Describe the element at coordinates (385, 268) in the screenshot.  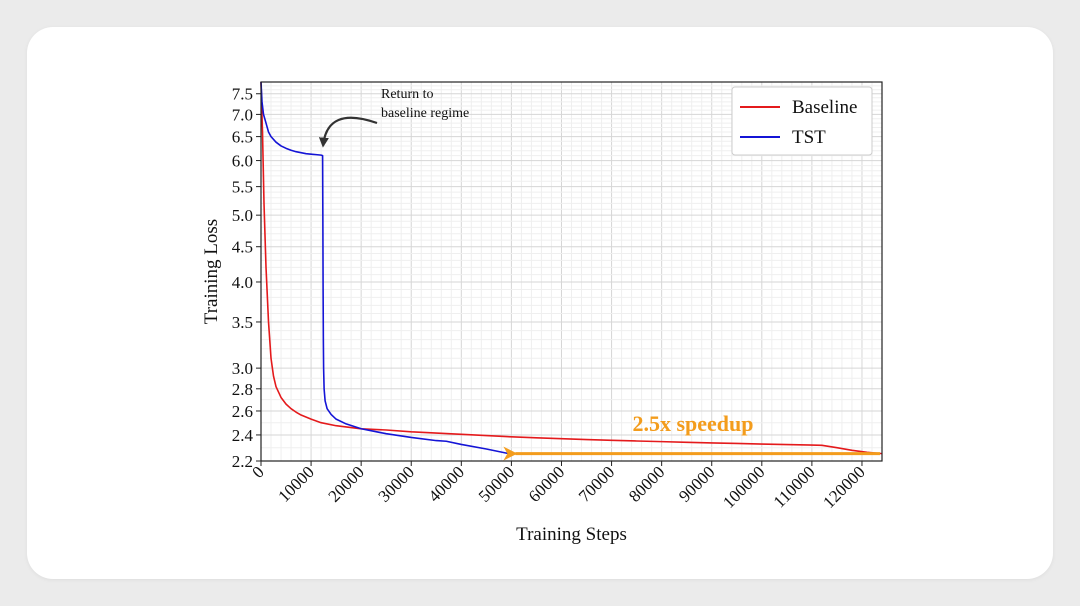
I see `series-line-tst` at that location.